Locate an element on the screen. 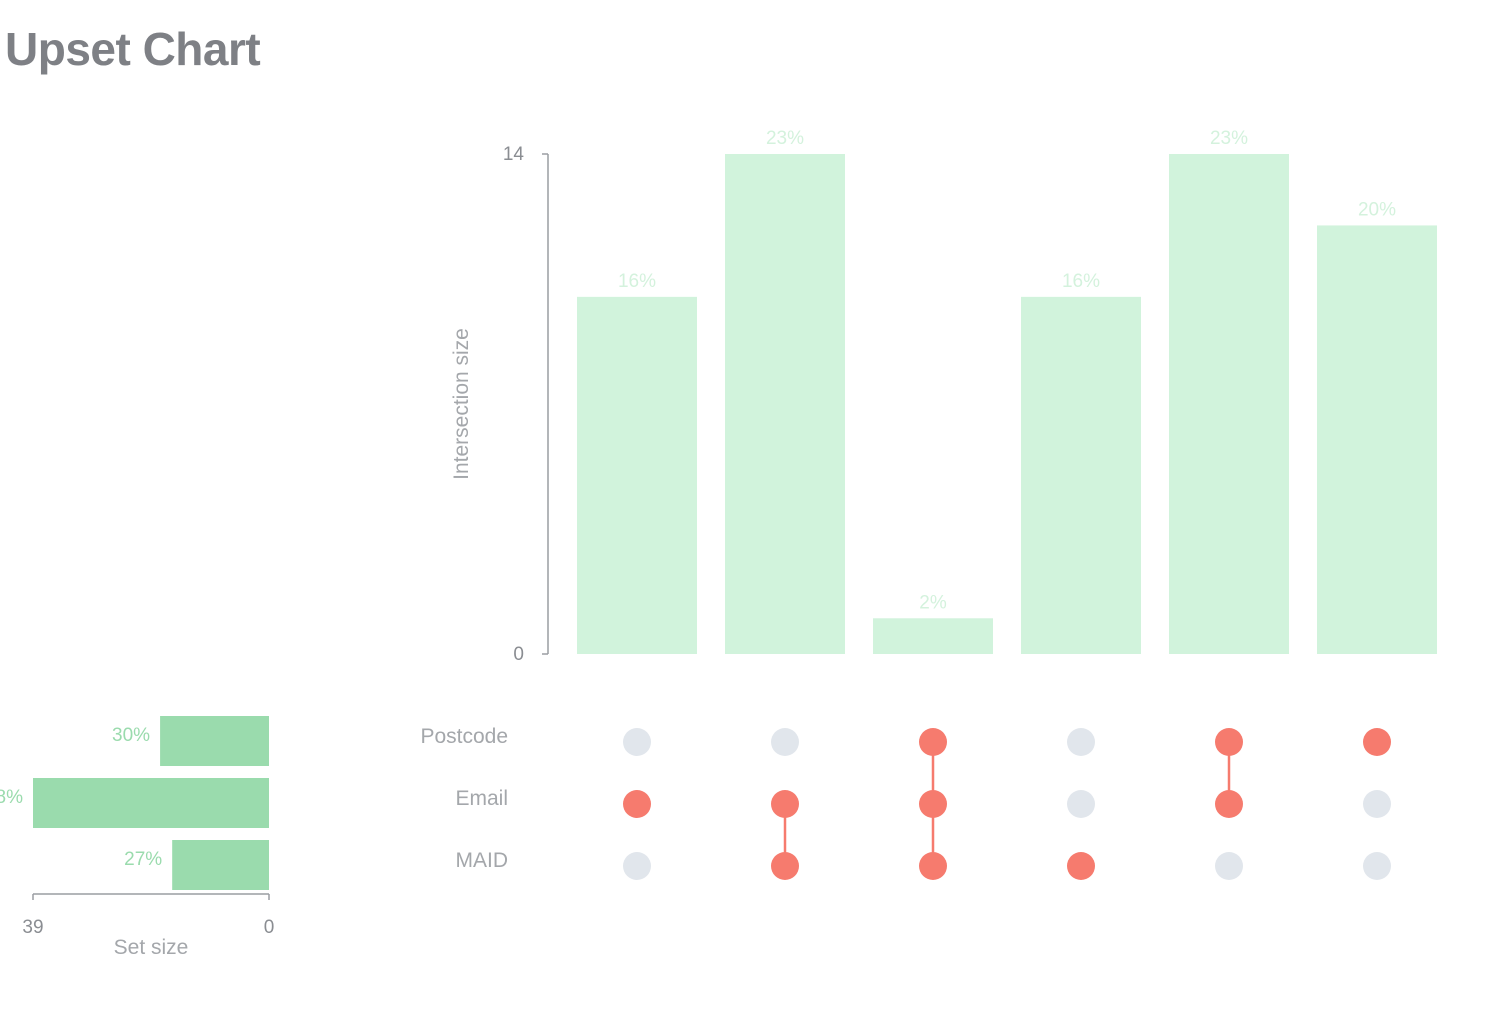  set-size-tick-label-min: 0 is located at coordinates (269, 927).